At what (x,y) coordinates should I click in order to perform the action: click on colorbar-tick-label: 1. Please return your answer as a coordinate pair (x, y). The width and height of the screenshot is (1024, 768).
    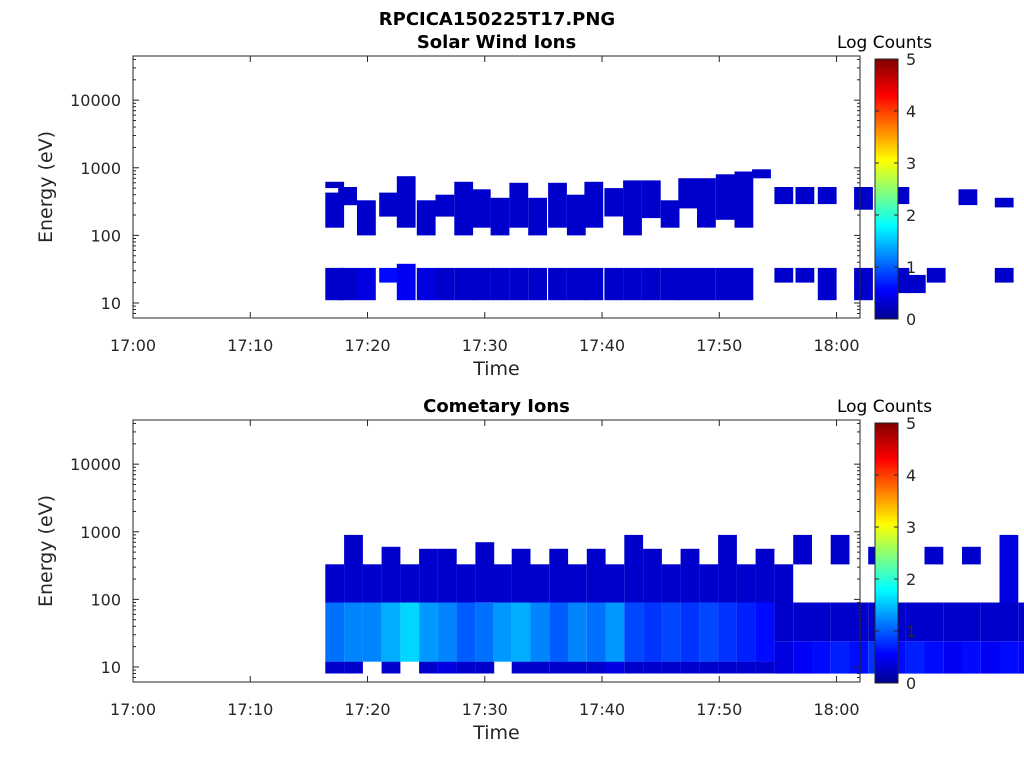
    Looking at the image, I should click on (911, 631).